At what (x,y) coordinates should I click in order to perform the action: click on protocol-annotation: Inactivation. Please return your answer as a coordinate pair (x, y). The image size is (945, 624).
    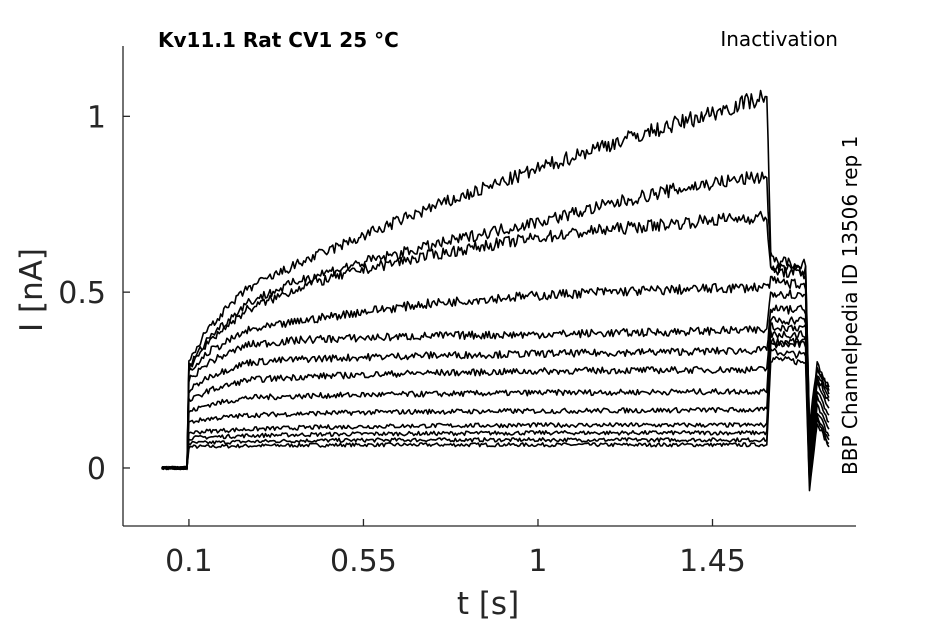
    Looking at the image, I should click on (779, 39).